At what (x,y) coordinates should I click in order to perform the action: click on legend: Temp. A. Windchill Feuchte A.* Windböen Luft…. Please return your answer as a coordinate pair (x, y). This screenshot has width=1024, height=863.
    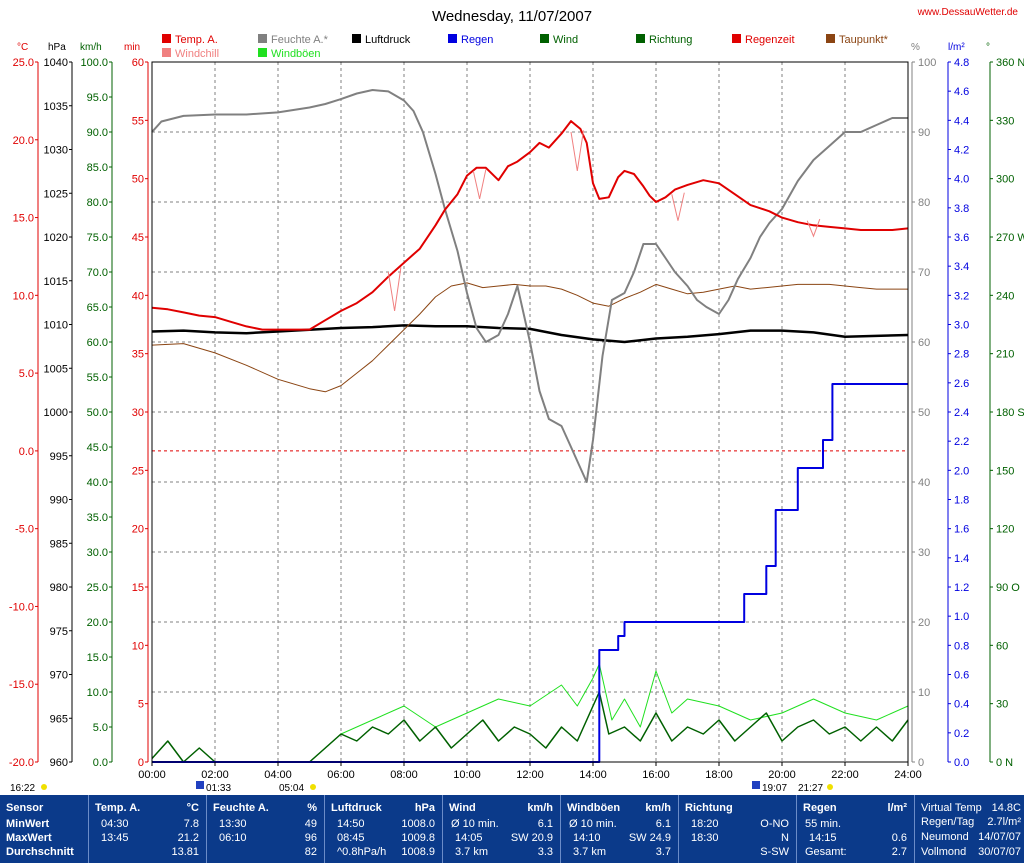
    Looking at the image, I should click on (525, 47).